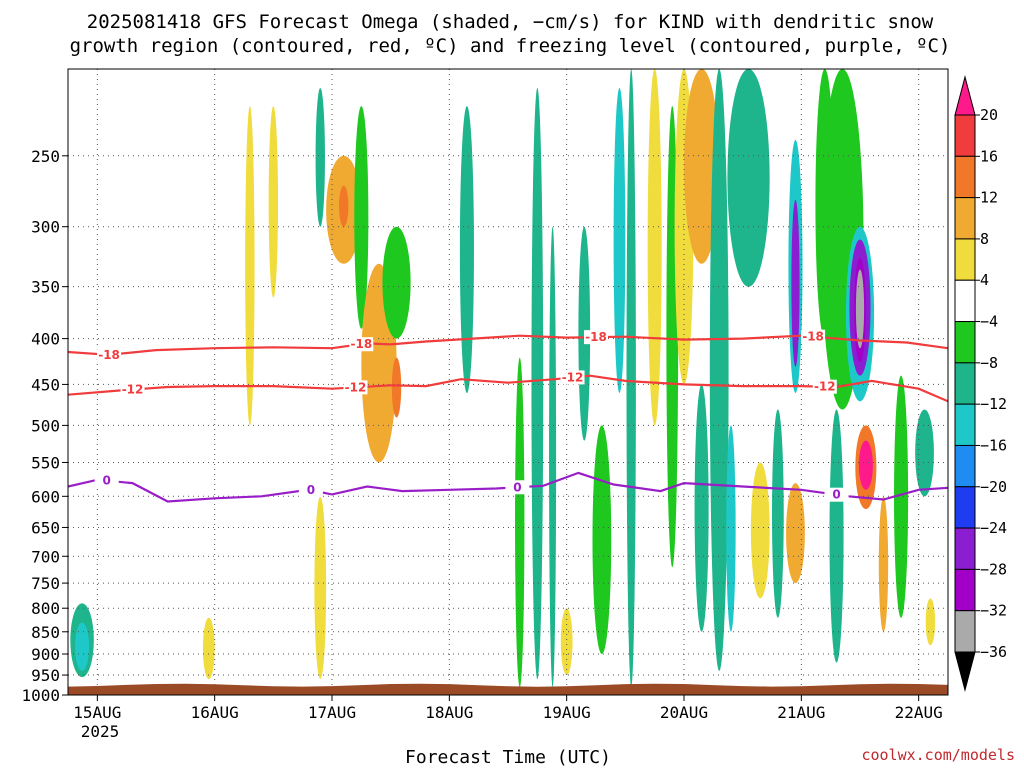 The height and width of the screenshot is (768, 1024). I want to click on colorbar-label: −32, so click(993, 611).